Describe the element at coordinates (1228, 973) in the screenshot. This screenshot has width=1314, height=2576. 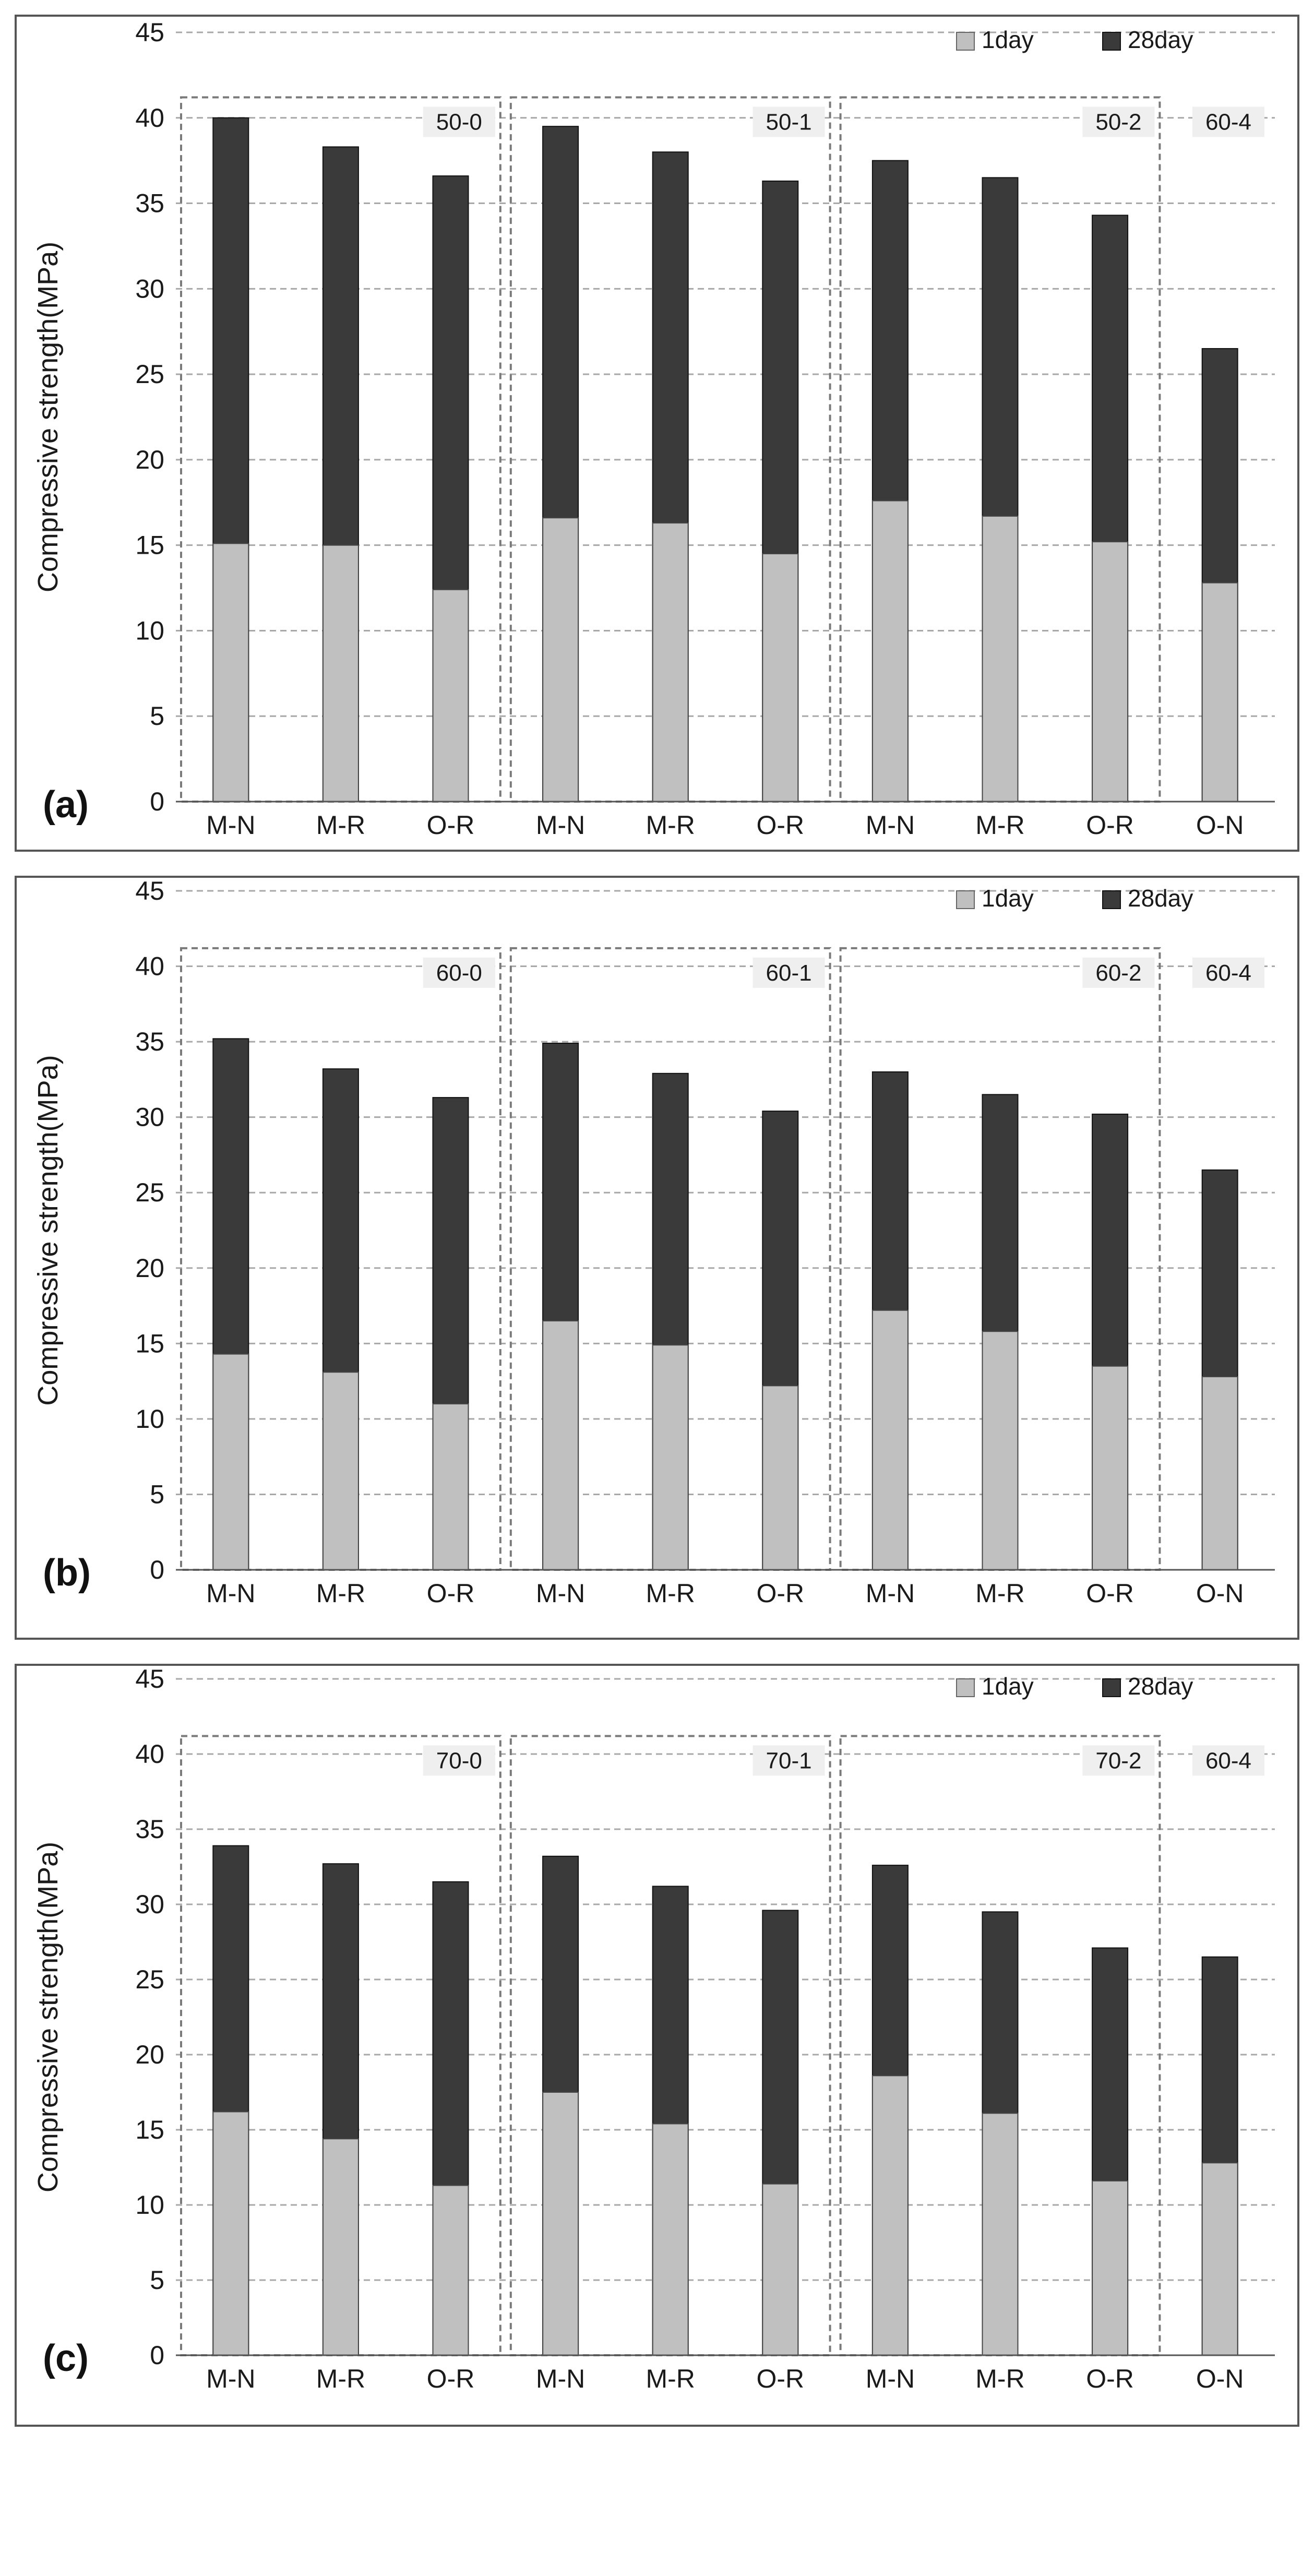
I see `group-label: 60-4` at that location.